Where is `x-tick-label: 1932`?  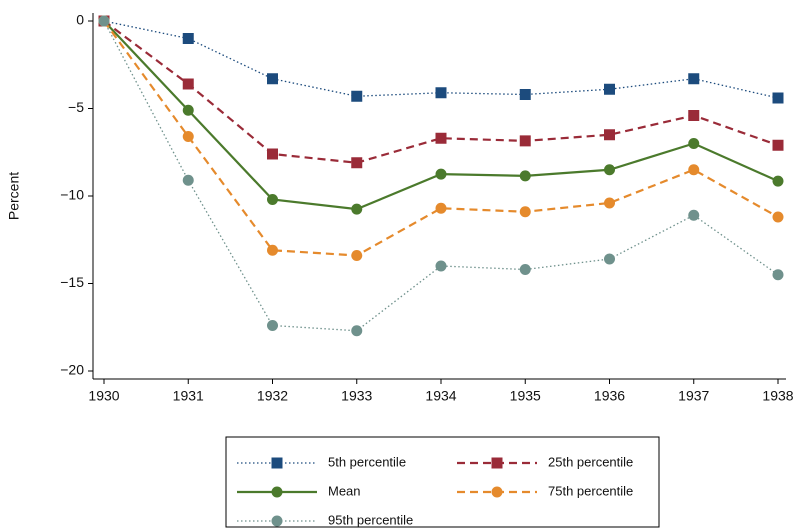
x-tick-label: 1932 is located at coordinates (272, 396).